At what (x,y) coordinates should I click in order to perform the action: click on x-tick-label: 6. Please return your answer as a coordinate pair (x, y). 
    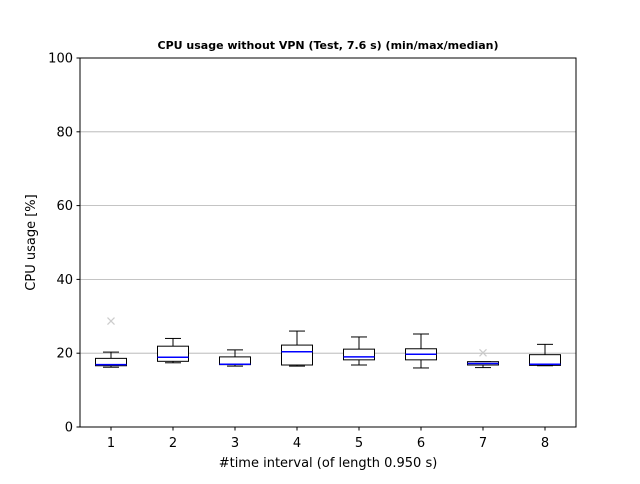
    Looking at the image, I should click on (421, 443).